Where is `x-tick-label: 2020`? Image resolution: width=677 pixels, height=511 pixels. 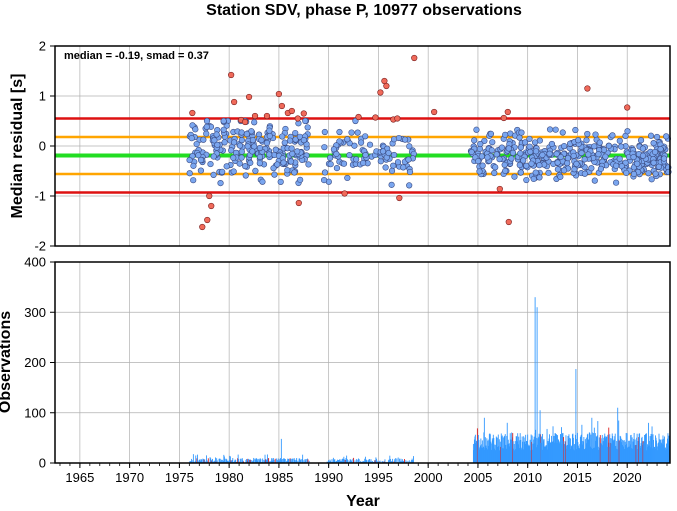
x-tick-label: 2020 is located at coordinates (627, 477).